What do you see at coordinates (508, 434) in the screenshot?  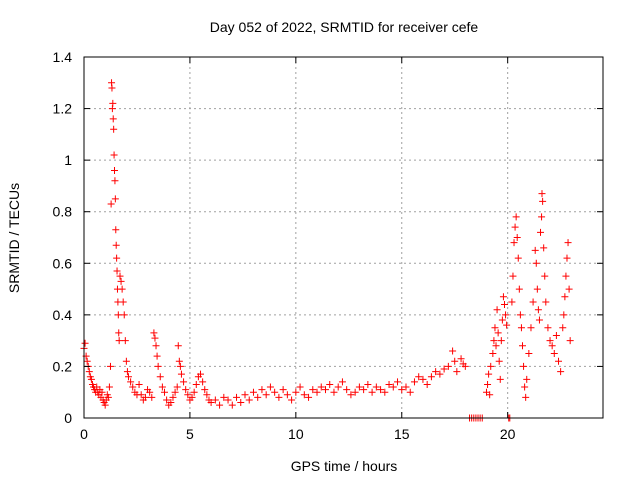 I see `x-tick-label: 20` at bounding box center [508, 434].